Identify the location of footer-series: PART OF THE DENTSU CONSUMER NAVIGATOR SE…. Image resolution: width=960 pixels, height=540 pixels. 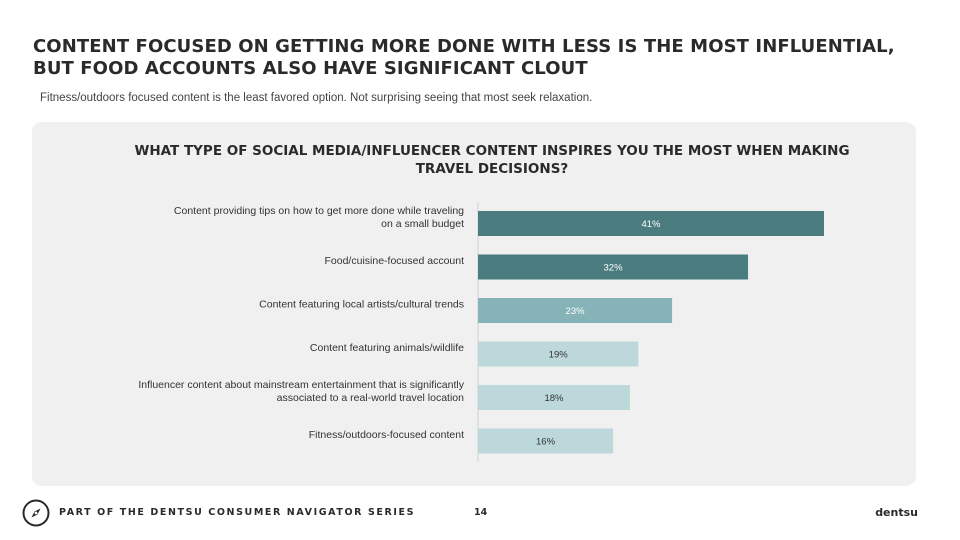
(237, 512).